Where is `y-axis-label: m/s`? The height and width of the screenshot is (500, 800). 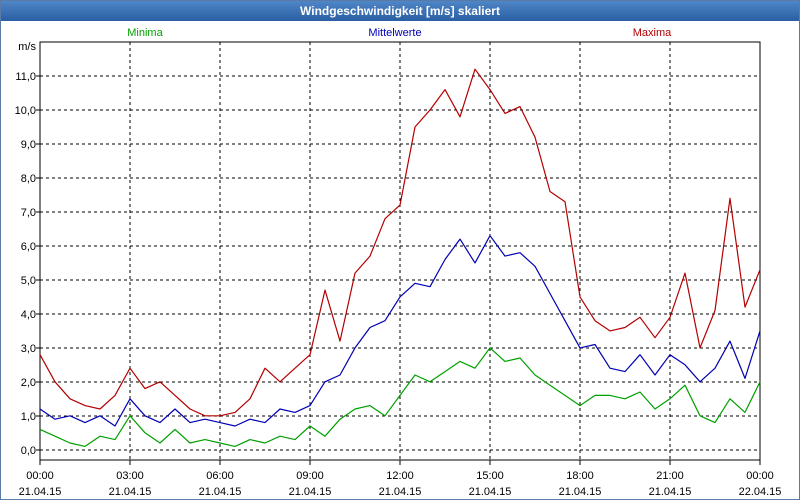 y-axis-label: m/s is located at coordinates (27, 47).